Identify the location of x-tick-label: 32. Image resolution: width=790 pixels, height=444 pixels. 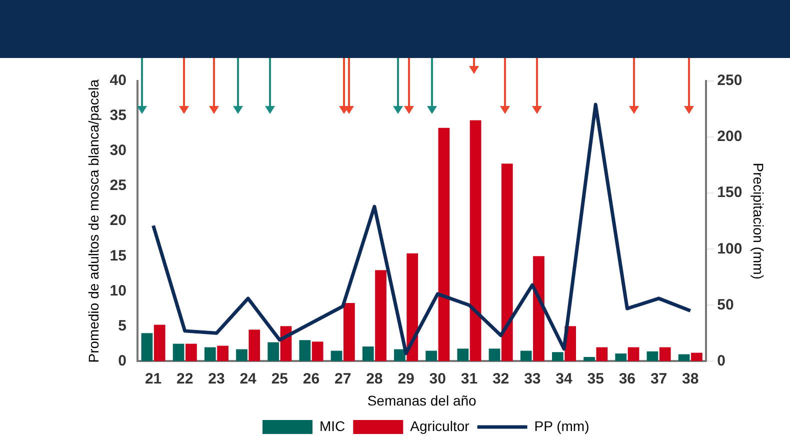
(501, 379).